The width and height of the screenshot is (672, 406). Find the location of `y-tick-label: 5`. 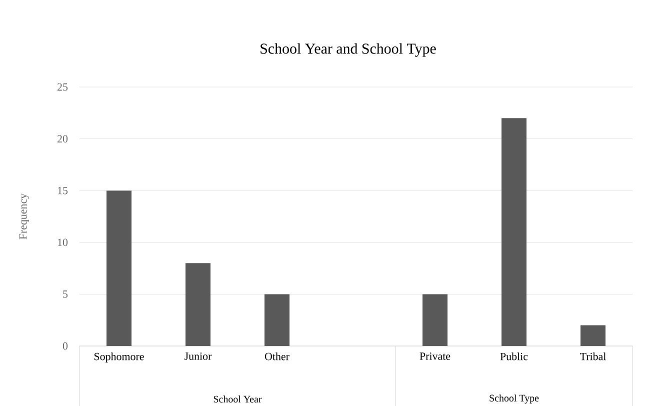

y-tick-label: 5 is located at coordinates (65, 294).